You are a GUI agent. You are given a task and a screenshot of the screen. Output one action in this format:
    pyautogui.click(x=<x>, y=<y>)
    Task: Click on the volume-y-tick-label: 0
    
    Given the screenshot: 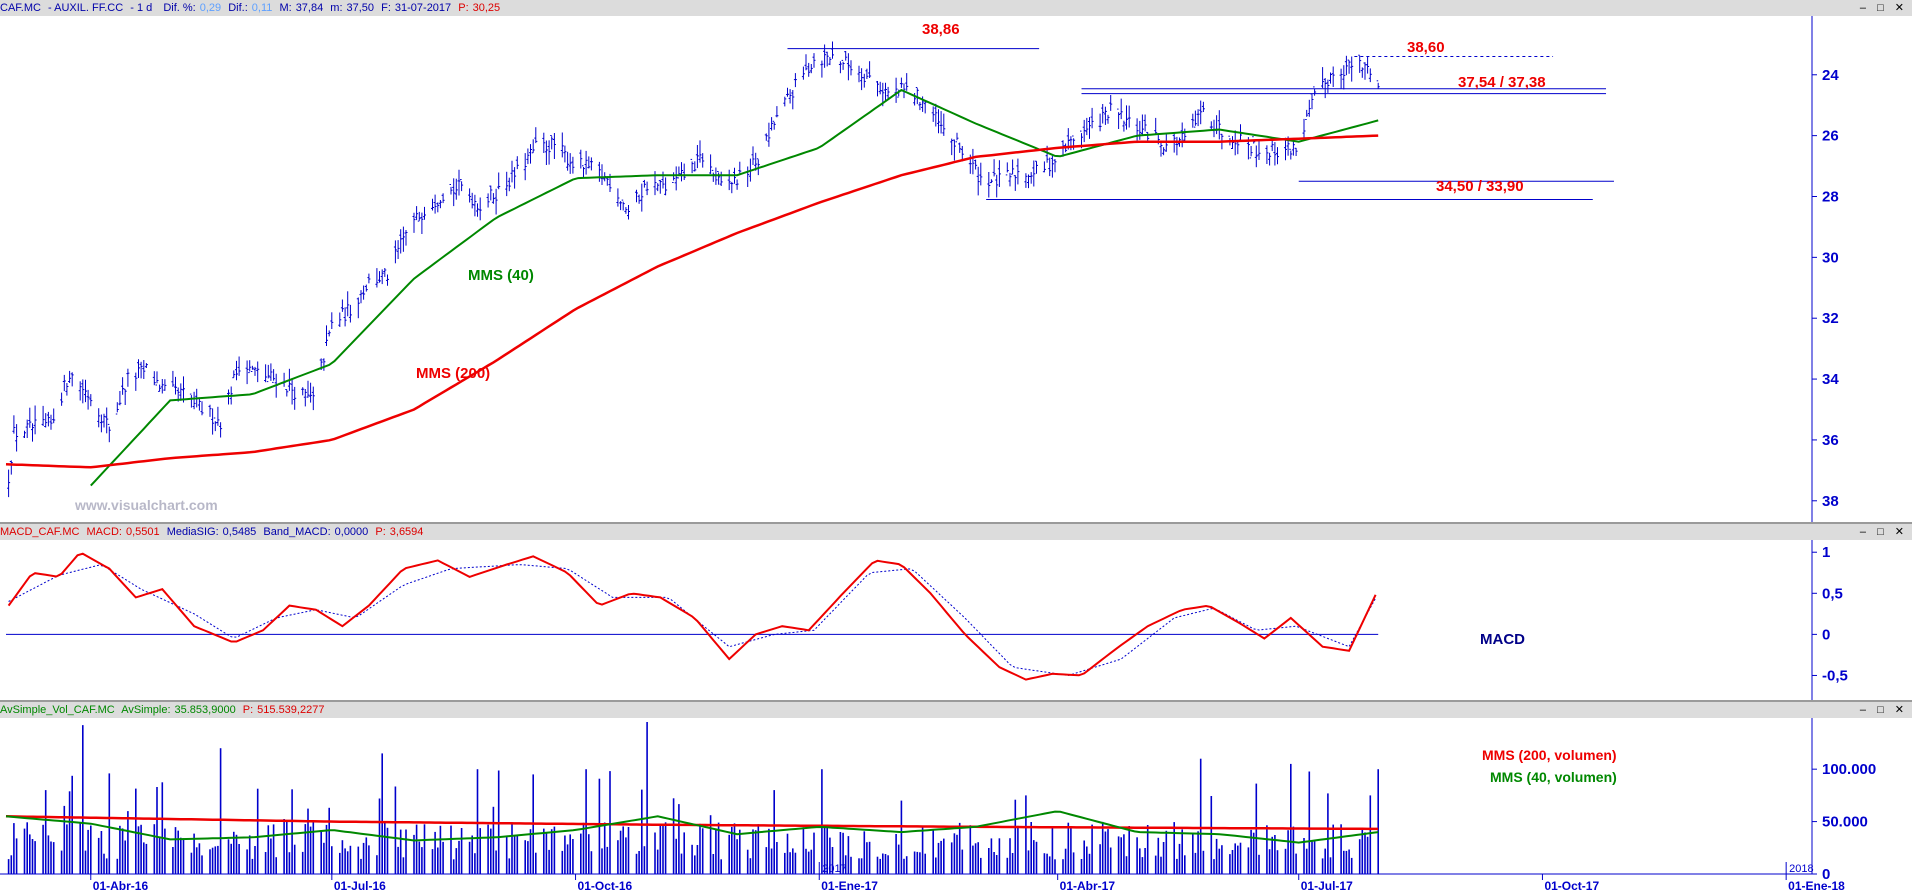 What is the action you would take?
    pyautogui.click(x=1826, y=874)
    